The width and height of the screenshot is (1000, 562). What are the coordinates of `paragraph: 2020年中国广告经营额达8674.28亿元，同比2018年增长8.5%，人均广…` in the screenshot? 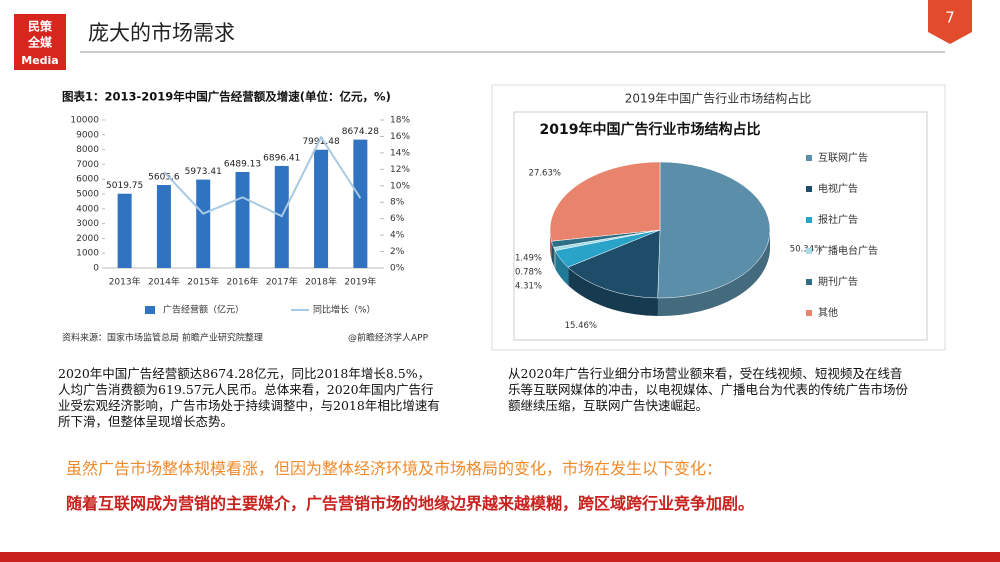 It's located at (249, 397).